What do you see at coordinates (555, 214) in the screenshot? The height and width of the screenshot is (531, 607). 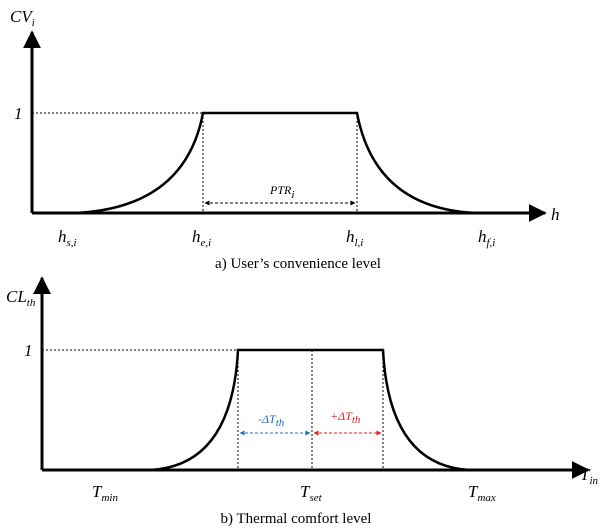 I see `x-label: h` at bounding box center [555, 214].